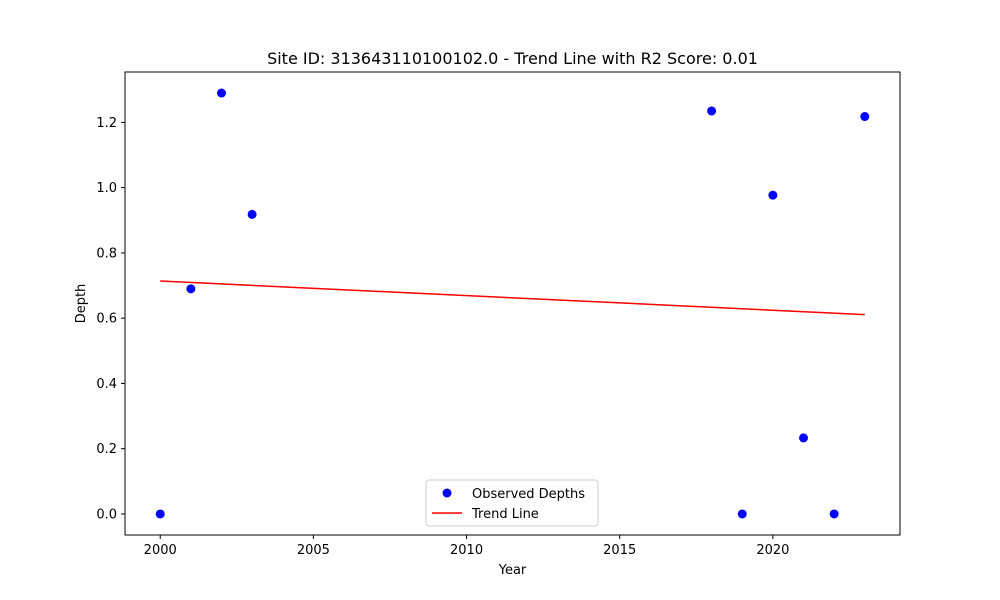  What do you see at coordinates (772, 550) in the screenshot?
I see `x-tick-label: 2020` at bounding box center [772, 550].